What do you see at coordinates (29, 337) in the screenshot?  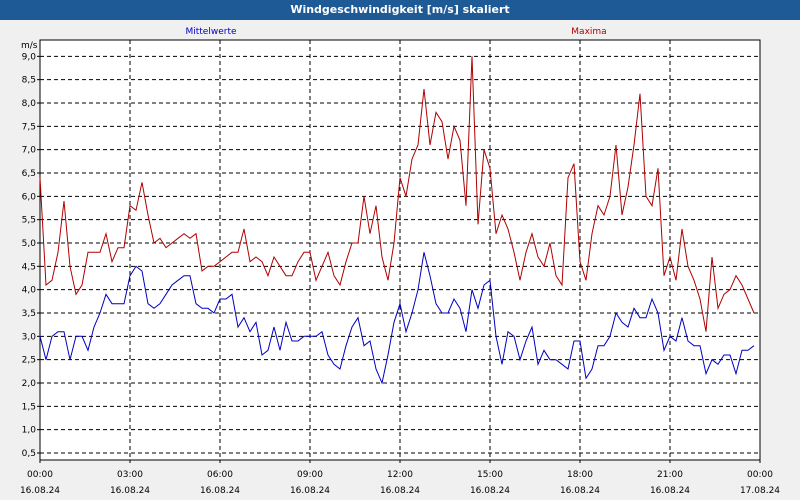 I see `y-tick-label: 3,0` at bounding box center [29, 337].